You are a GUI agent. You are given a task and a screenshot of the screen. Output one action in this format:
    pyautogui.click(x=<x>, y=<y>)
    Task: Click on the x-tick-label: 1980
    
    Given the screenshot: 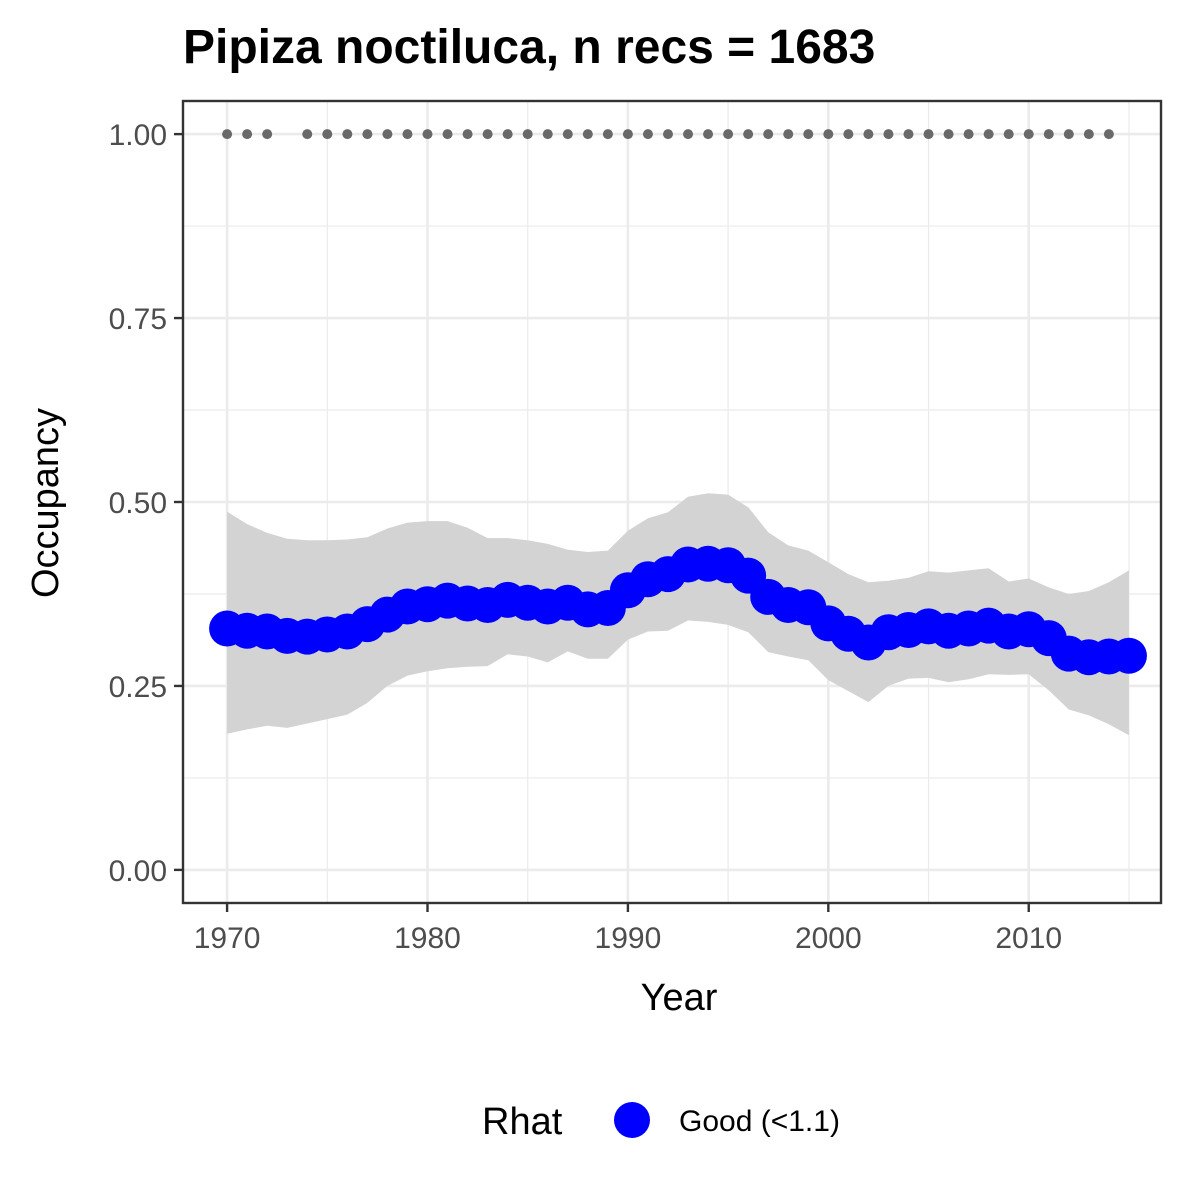 What is the action you would take?
    pyautogui.click(x=427, y=938)
    